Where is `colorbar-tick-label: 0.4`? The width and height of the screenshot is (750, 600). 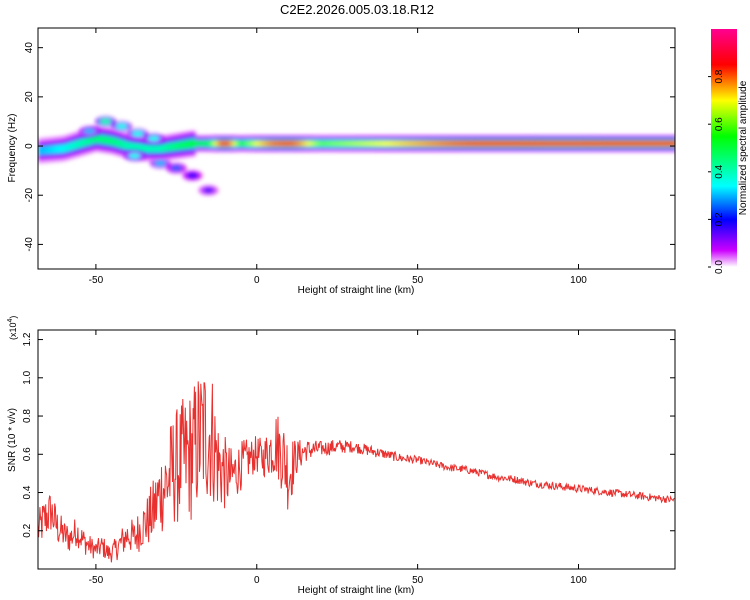
colorbar-tick-label: 0.4 is located at coordinates (719, 171).